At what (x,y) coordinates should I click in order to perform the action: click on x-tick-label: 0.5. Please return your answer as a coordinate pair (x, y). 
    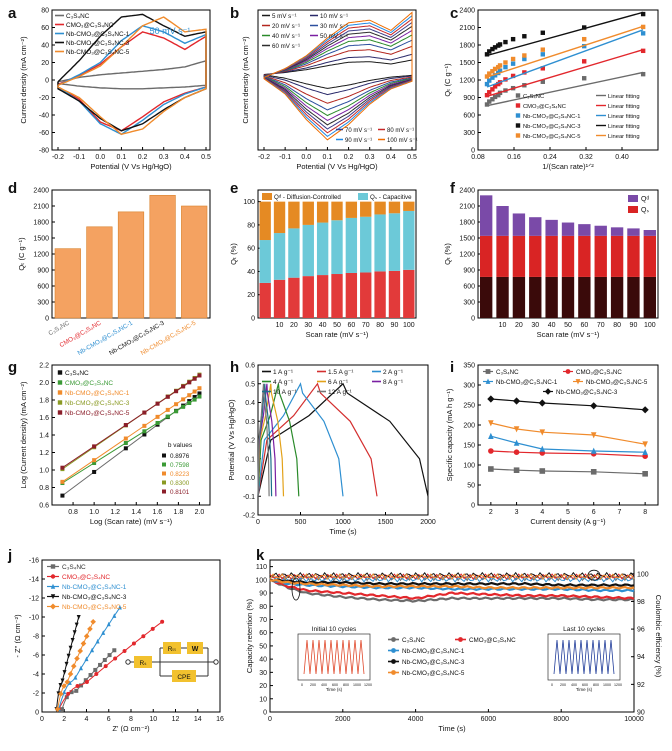
    Looking at the image, I should click on (206, 157).